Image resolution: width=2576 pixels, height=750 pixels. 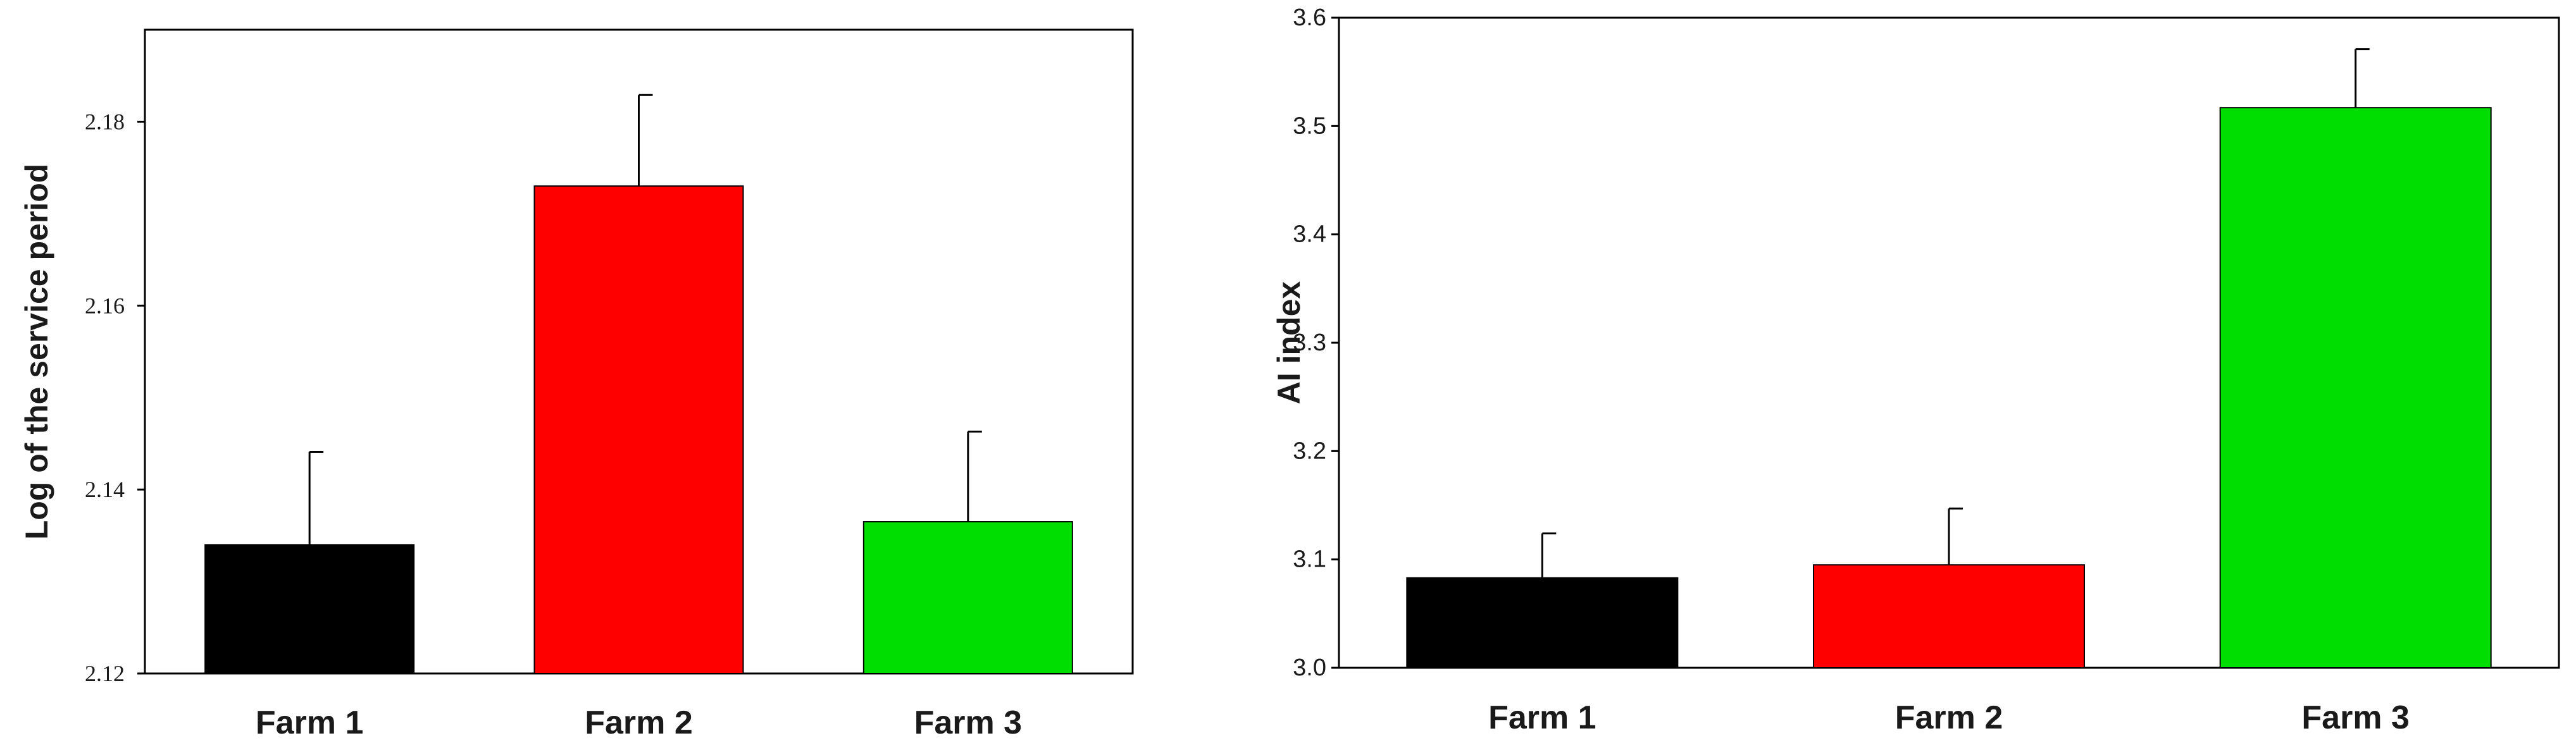 I want to click on ai-index-y-tick-label: 3.1, so click(x=1309, y=559).